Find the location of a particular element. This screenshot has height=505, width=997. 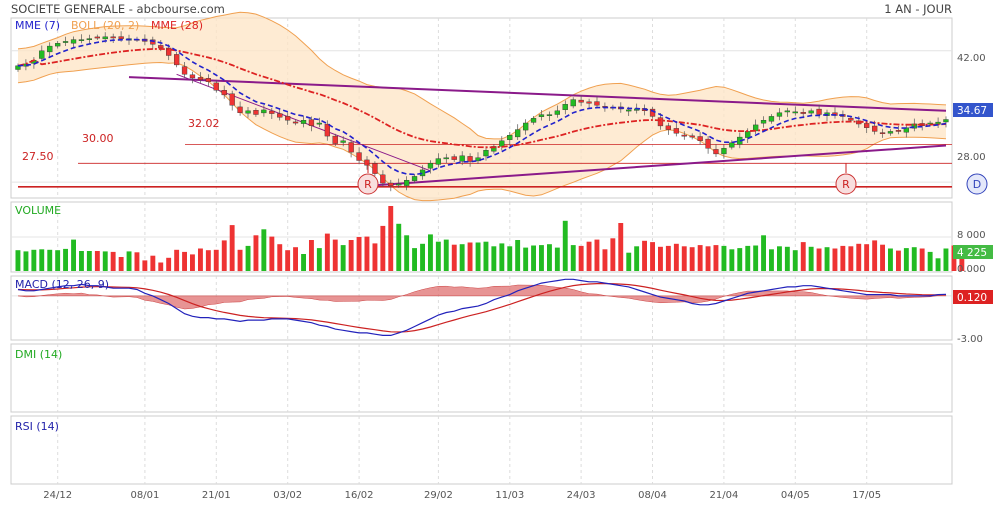

volume-last-box is located at coordinates (973, 252).